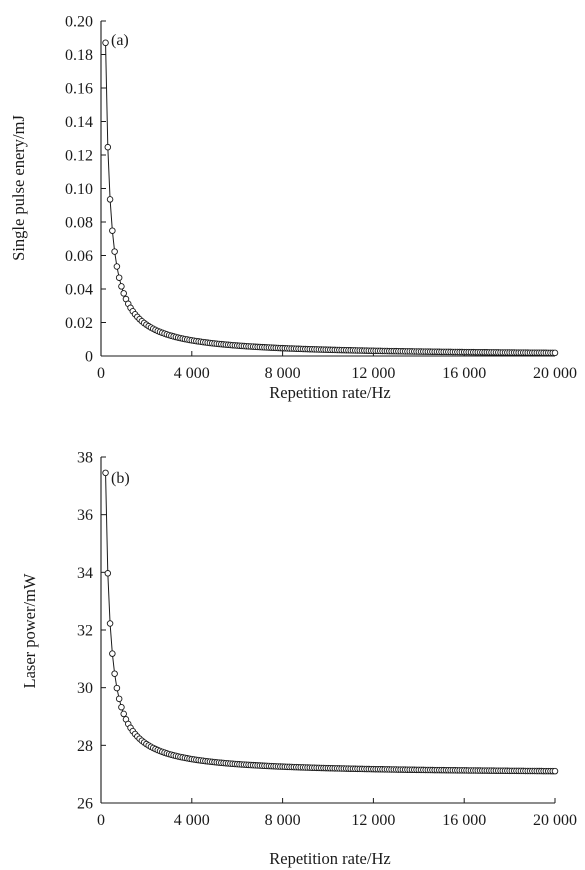 Image resolution: width=585 pixels, height=870 pixels. I want to click on panel-a-y-tick-label: 0.08, so click(79, 223).